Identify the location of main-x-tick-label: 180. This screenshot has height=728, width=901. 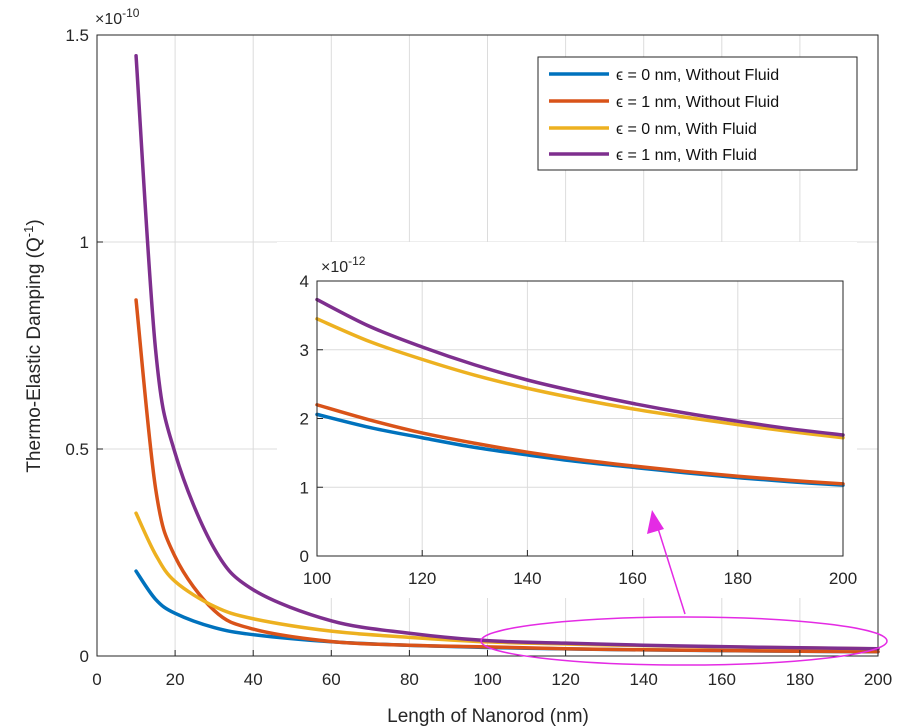
(800, 679).